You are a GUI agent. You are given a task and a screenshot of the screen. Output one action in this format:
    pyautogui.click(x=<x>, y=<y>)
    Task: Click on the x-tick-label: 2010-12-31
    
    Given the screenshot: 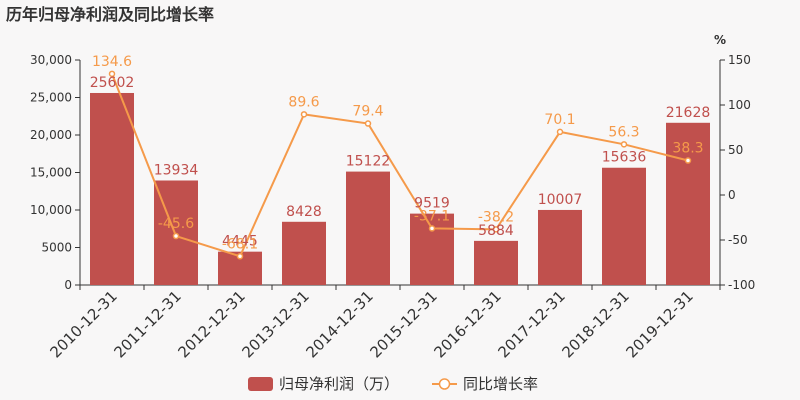 What is the action you would take?
    pyautogui.click(x=83, y=324)
    